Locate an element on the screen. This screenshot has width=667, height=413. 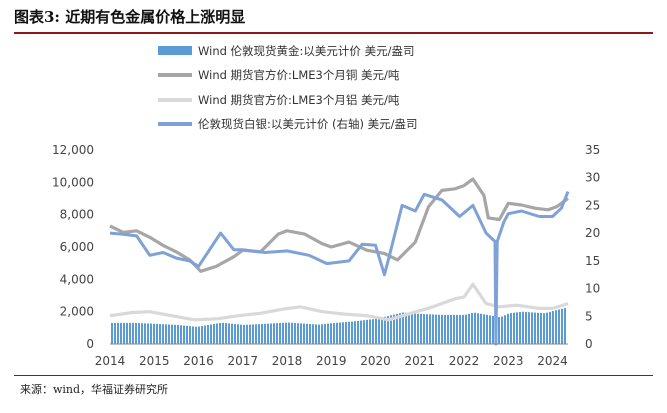
x-tick-label: 2022 is located at coordinates (464, 361).